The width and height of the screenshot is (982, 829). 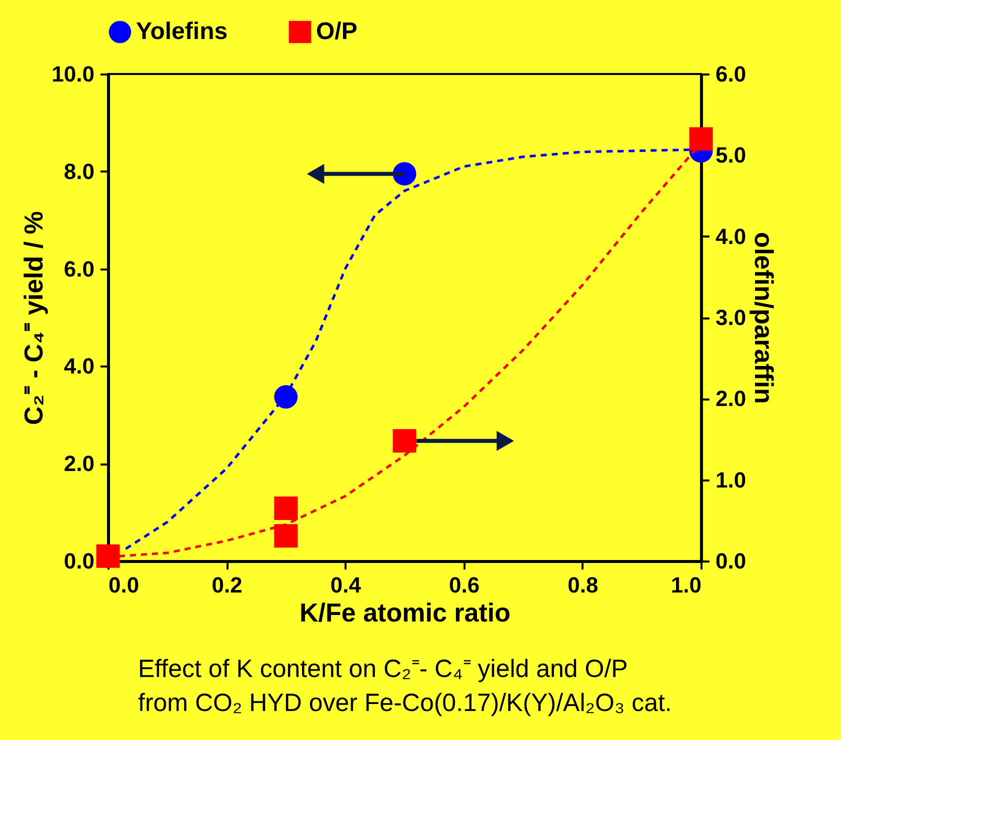 What do you see at coordinates (731, 155) in the screenshot?
I see `y2-tick-label: 5.0` at bounding box center [731, 155].